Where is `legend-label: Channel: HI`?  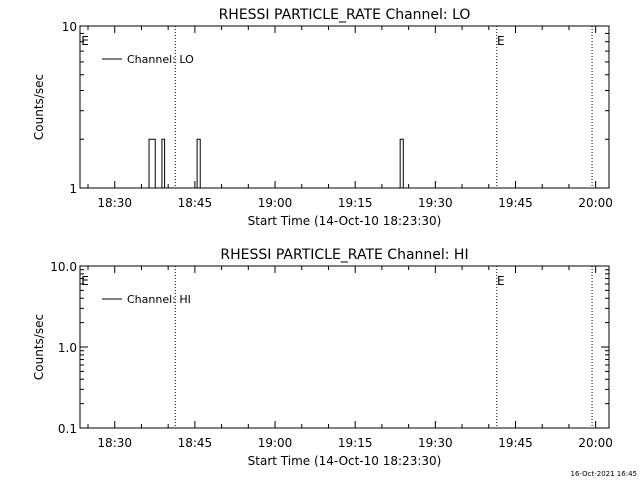 legend-label: Channel: HI is located at coordinates (159, 299).